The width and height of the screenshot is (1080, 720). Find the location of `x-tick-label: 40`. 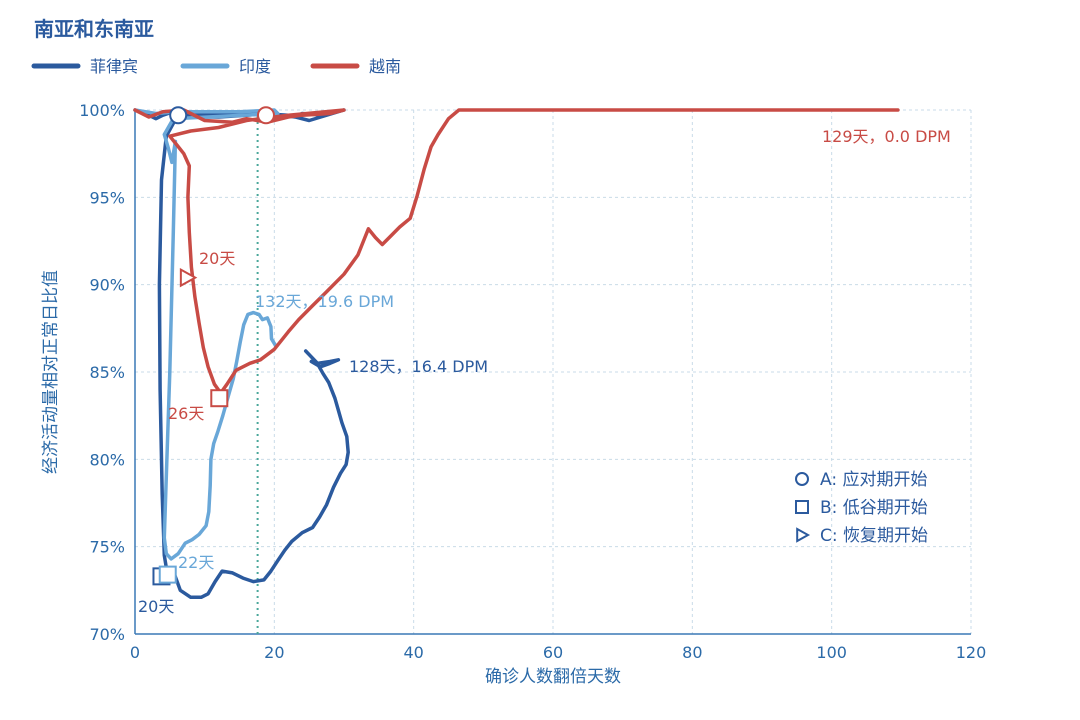

x-tick-label: 40 is located at coordinates (413, 652).